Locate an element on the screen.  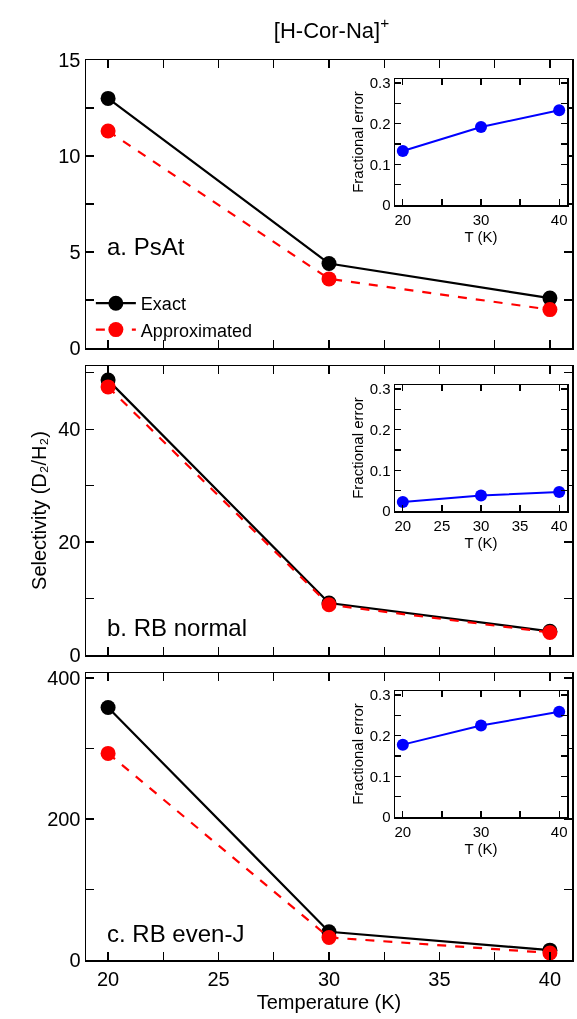
y-tick-label: 10 is located at coordinates (69, 156).